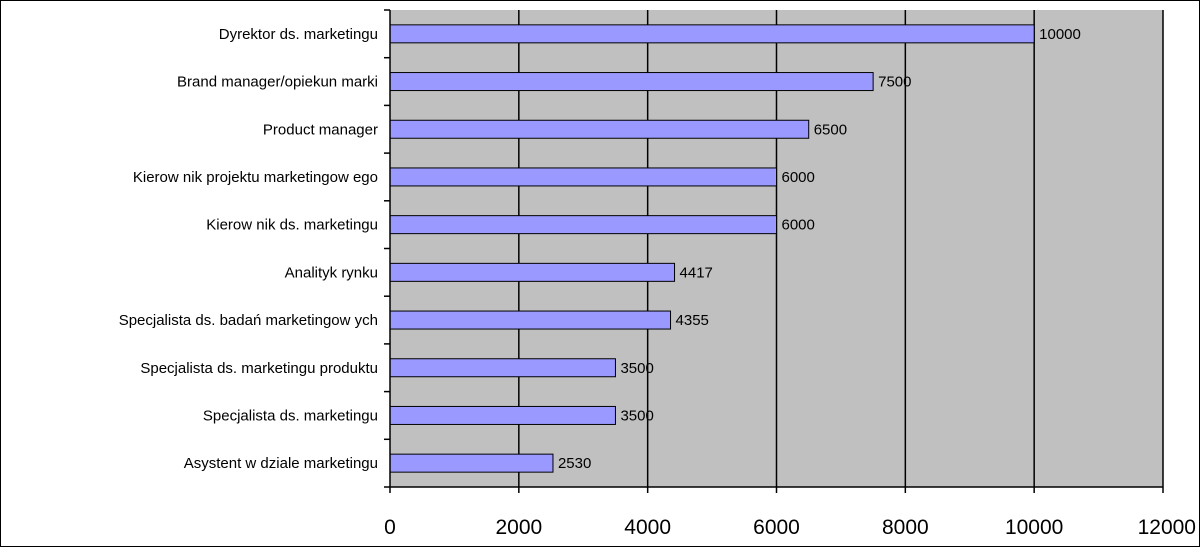  I want to click on x-tick-label-0: 0, so click(390, 527).